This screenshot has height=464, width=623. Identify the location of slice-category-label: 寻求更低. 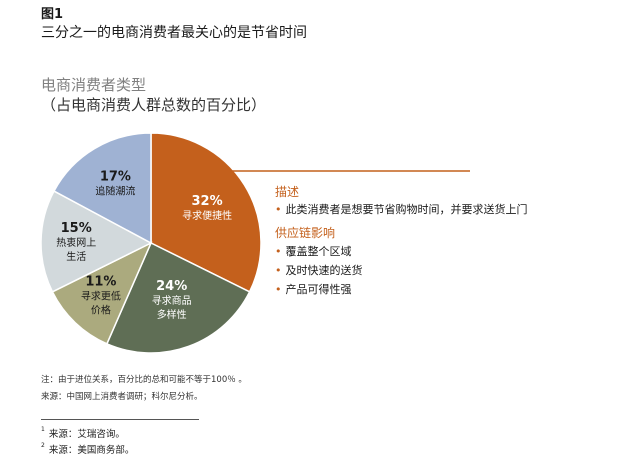
(101, 296).